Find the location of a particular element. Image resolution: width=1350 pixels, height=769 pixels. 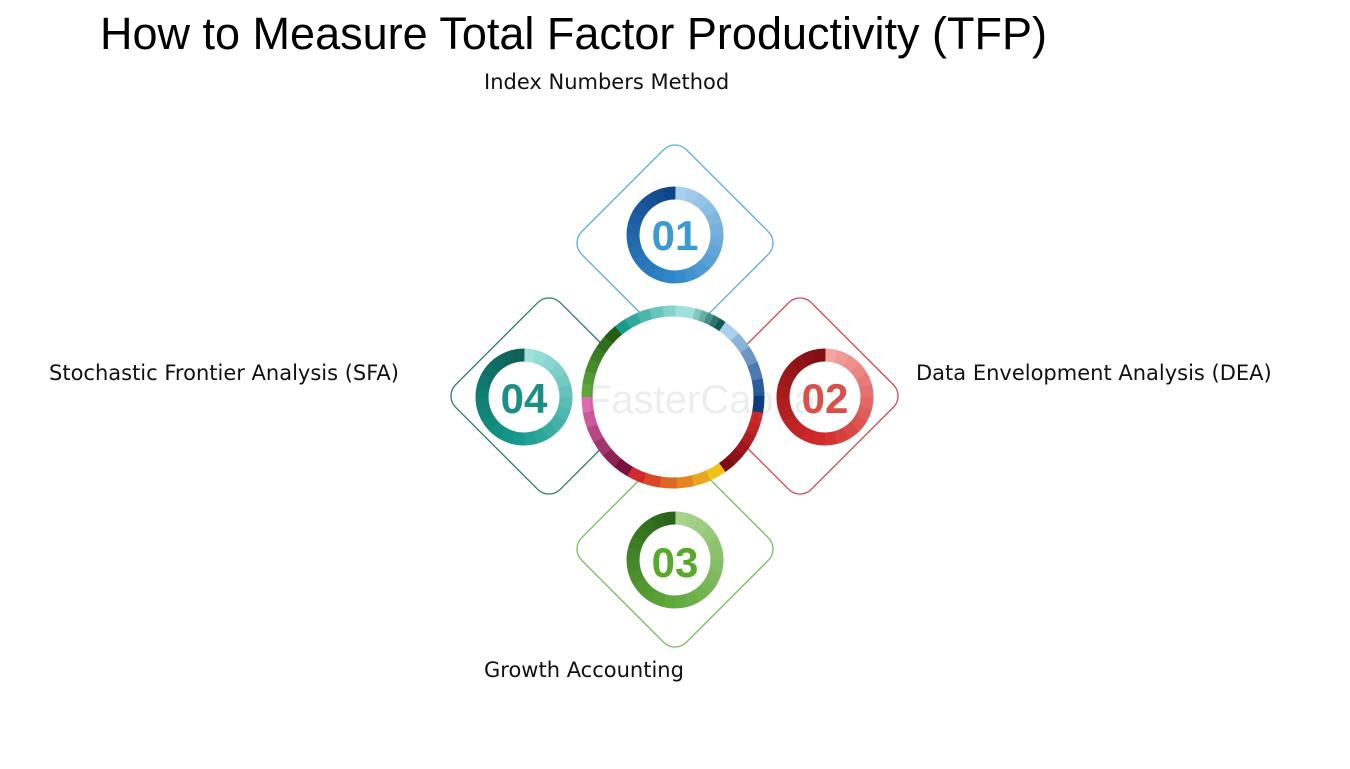

step-number-02: 02 is located at coordinates (825, 398).